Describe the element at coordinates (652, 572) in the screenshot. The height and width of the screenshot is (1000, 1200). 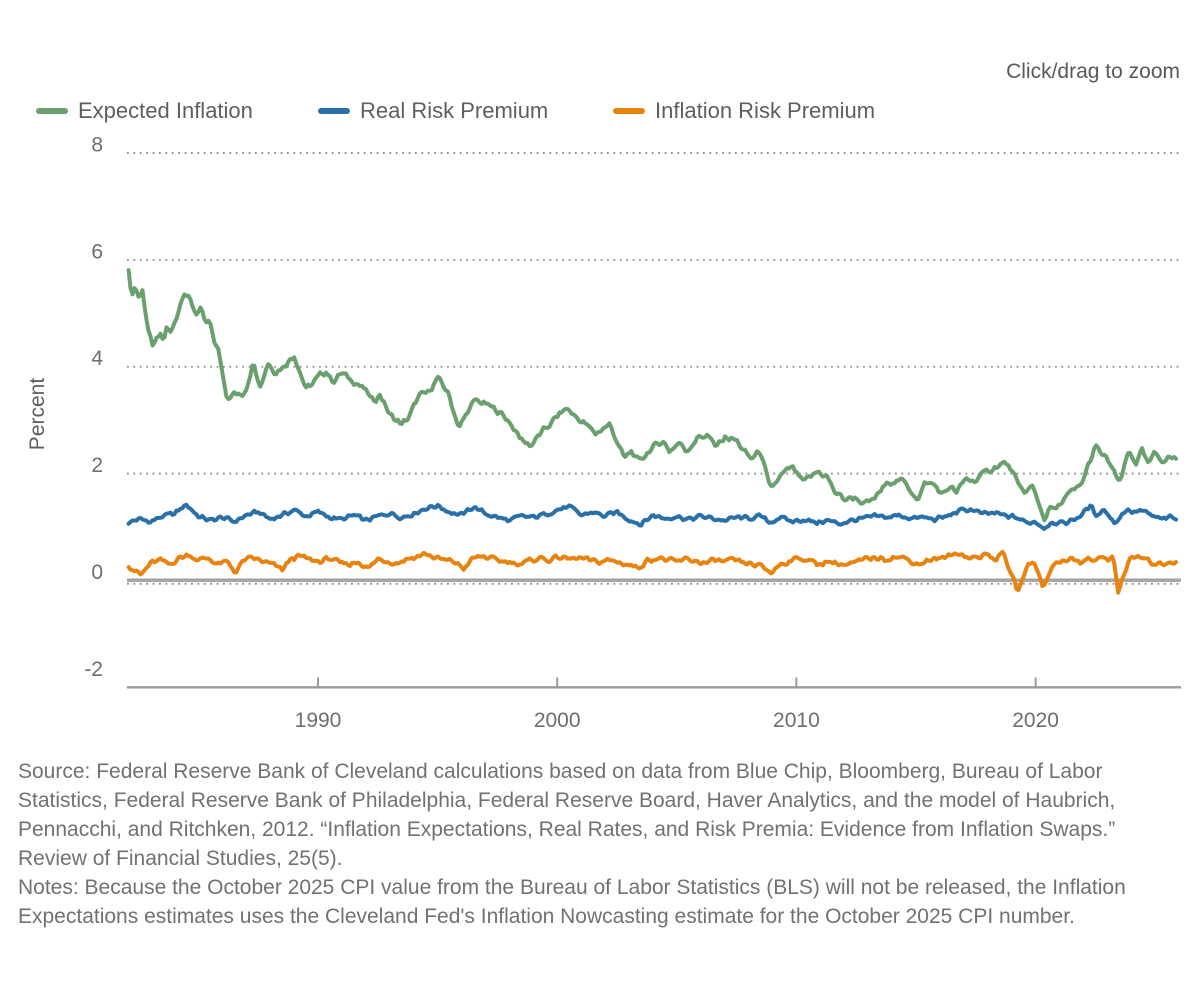
I see `series-line-inflation-risk-premium` at that location.